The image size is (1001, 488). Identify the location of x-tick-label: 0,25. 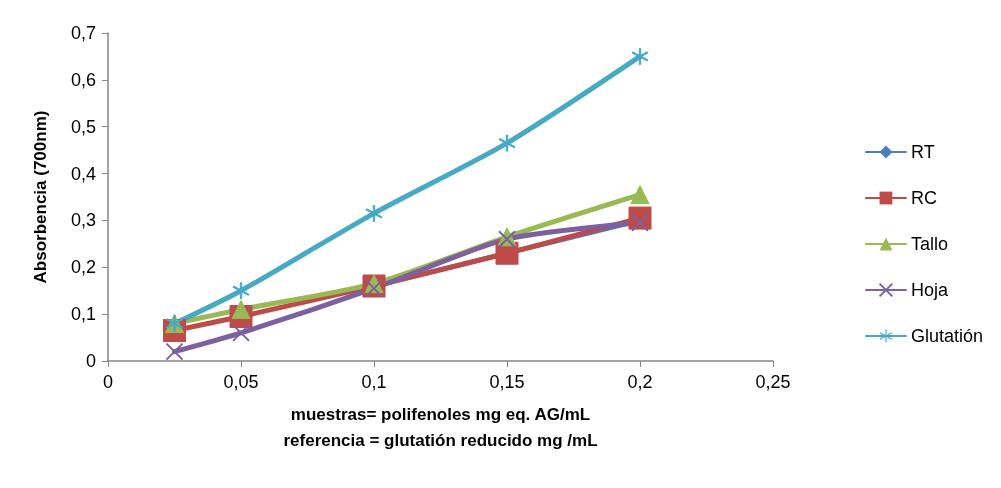
(773, 382).